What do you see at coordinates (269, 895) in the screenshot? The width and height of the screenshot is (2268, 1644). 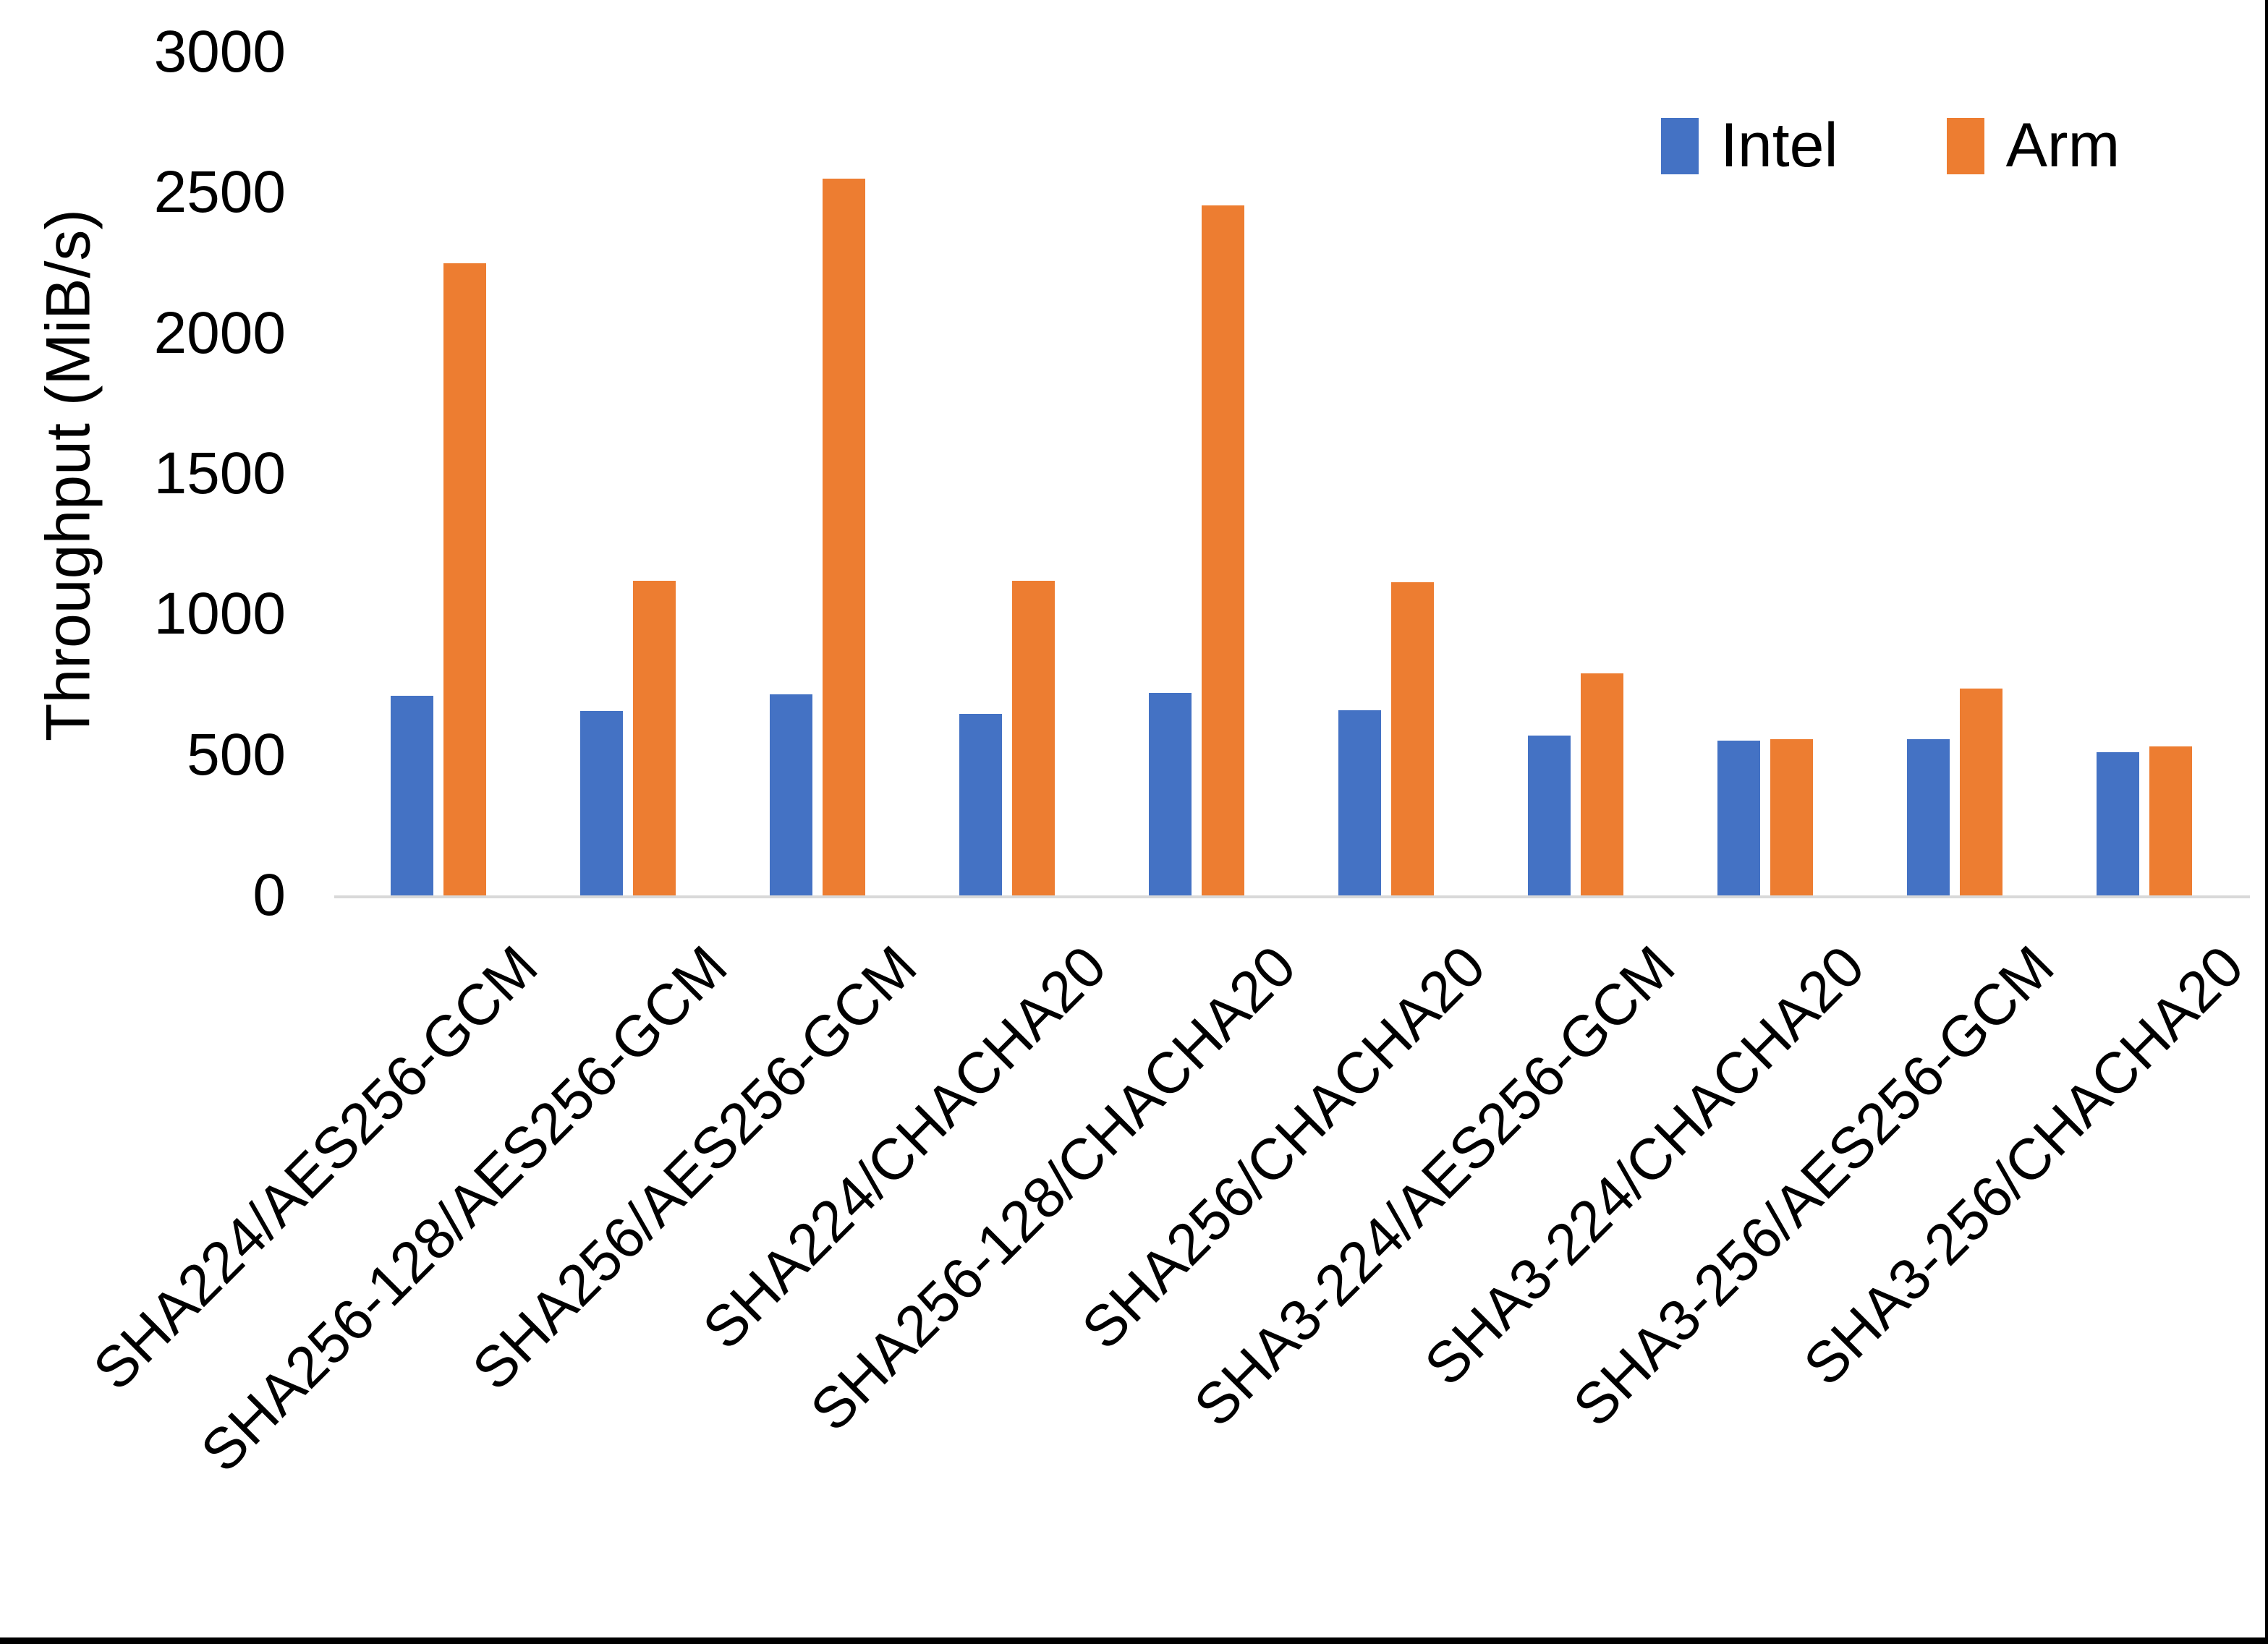 I see `y-tick-label: 0` at bounding box center [269, 895].